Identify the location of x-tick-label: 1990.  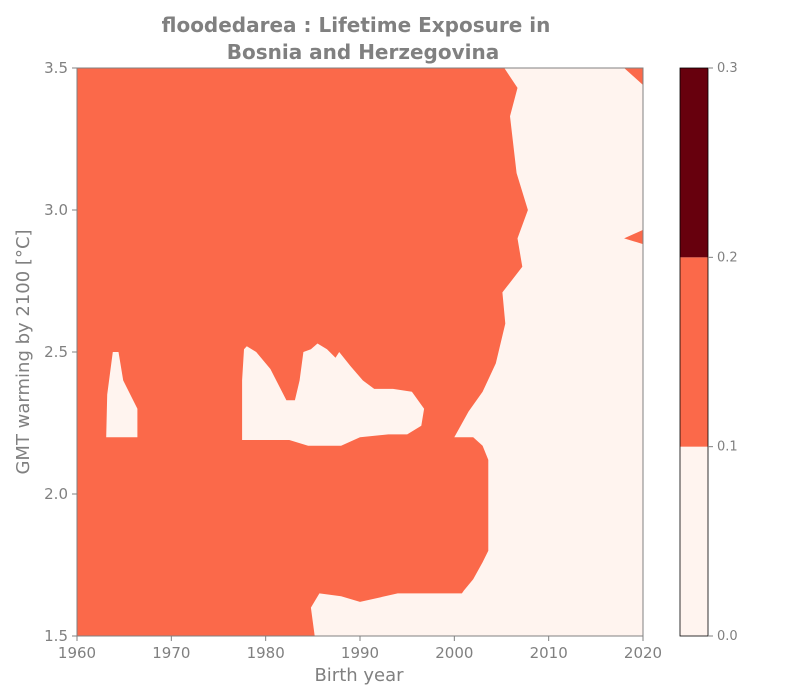
(360, 653).